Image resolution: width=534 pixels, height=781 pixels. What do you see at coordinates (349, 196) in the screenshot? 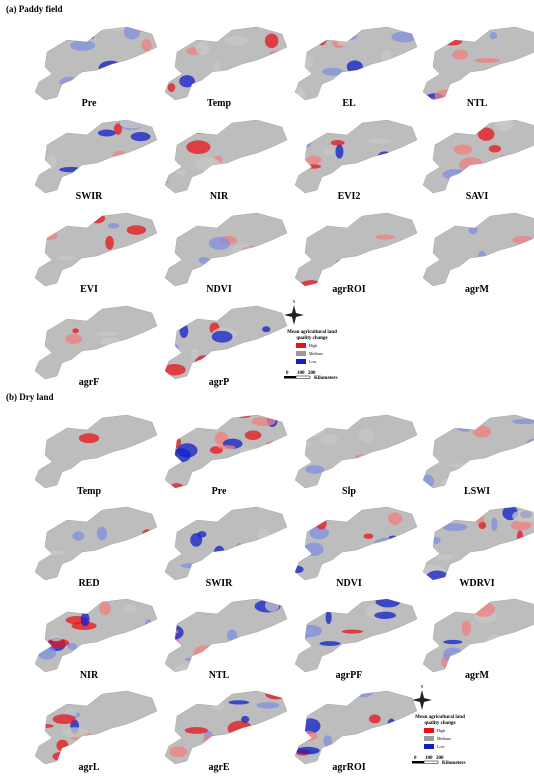
I see `map-label: EVI2` at bounding box center [349, 196].